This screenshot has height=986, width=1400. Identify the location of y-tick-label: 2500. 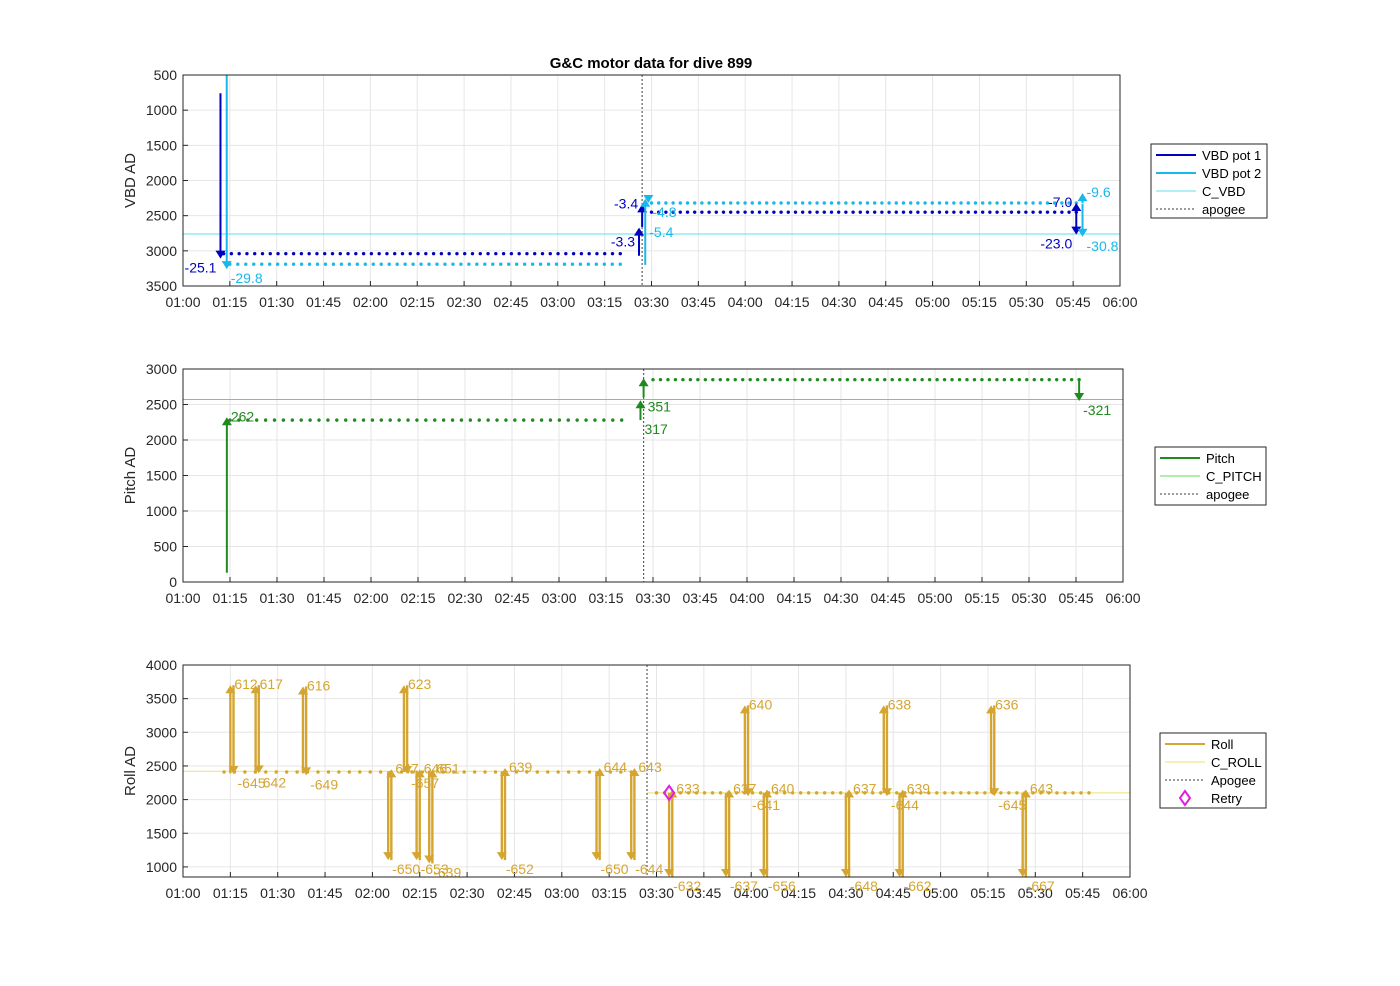
(161, 405).